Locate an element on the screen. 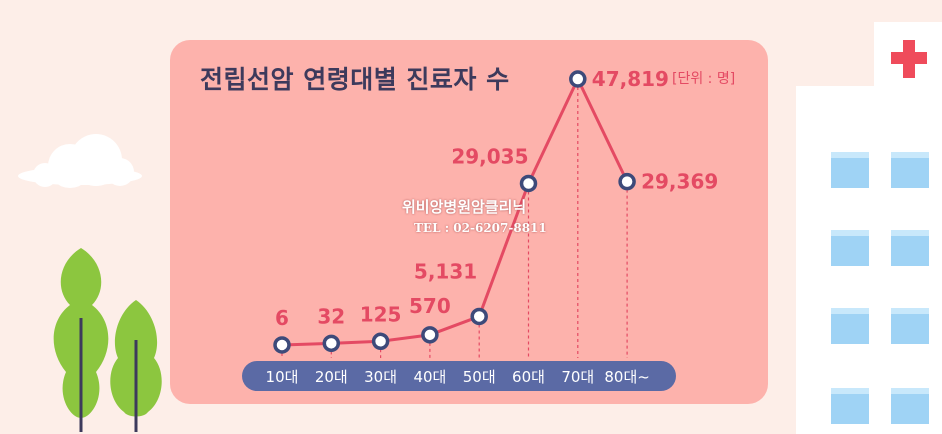  category-tick-label: 10대 is located at coordinates (282, 377).